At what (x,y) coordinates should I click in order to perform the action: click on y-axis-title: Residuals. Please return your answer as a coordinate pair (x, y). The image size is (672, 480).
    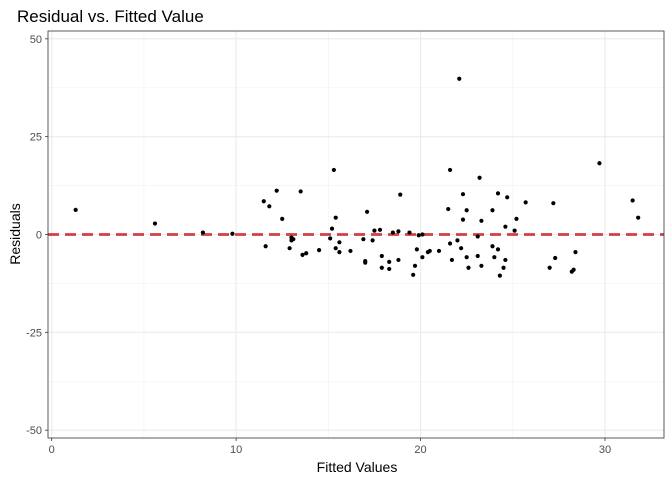
    Looking at the image, I should click on (15, 233).